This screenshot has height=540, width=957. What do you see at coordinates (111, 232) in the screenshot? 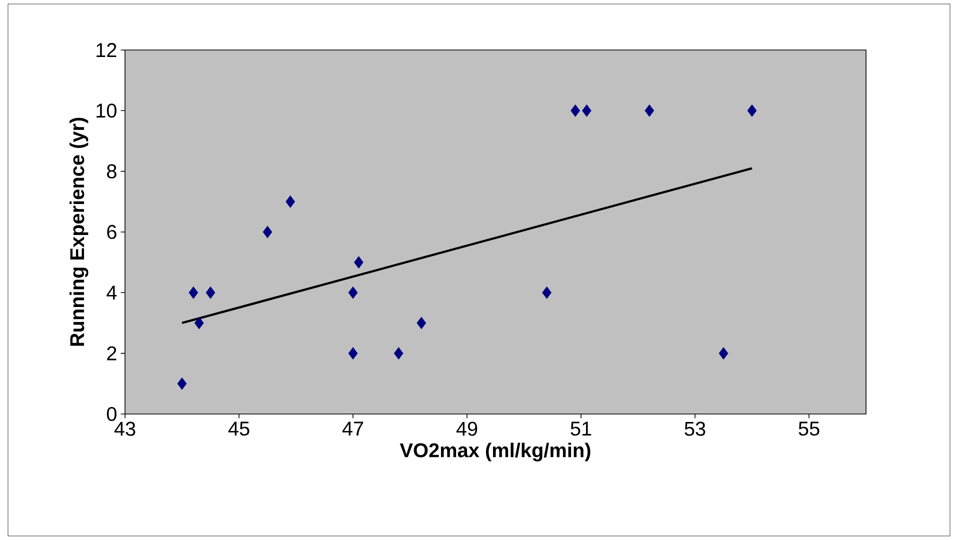
I see `y-tick-label: 6` at bounding box center [111, 232].